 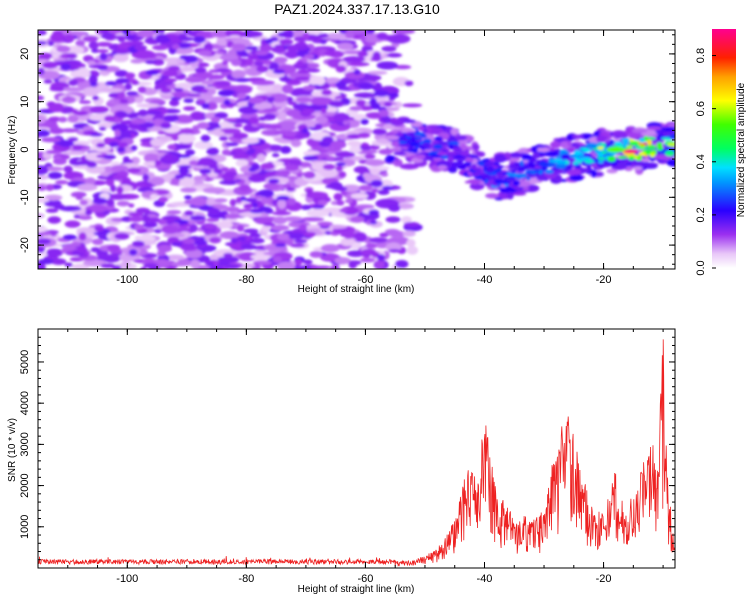 What do you see at coordinates (365, 280) in the screenshot?
I see `x-tick-label: -60` at bounding box center [365, 280].